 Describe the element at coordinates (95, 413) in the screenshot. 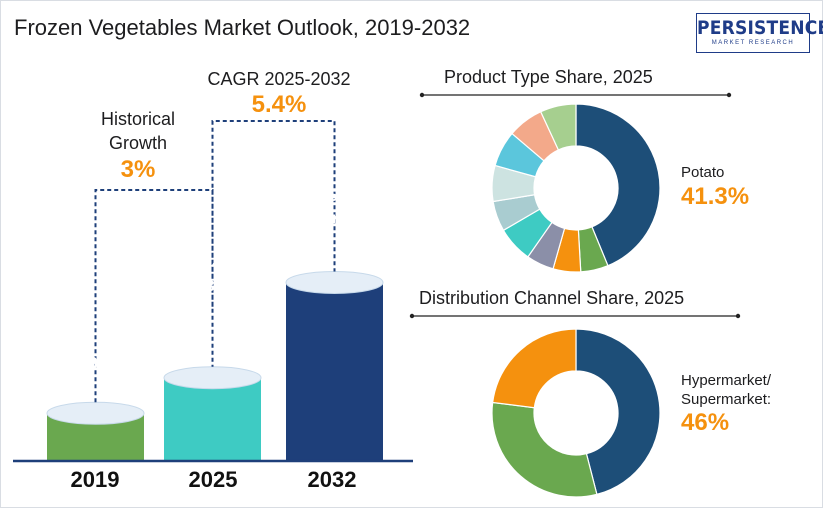

I see `bar-top-2019` at that location.